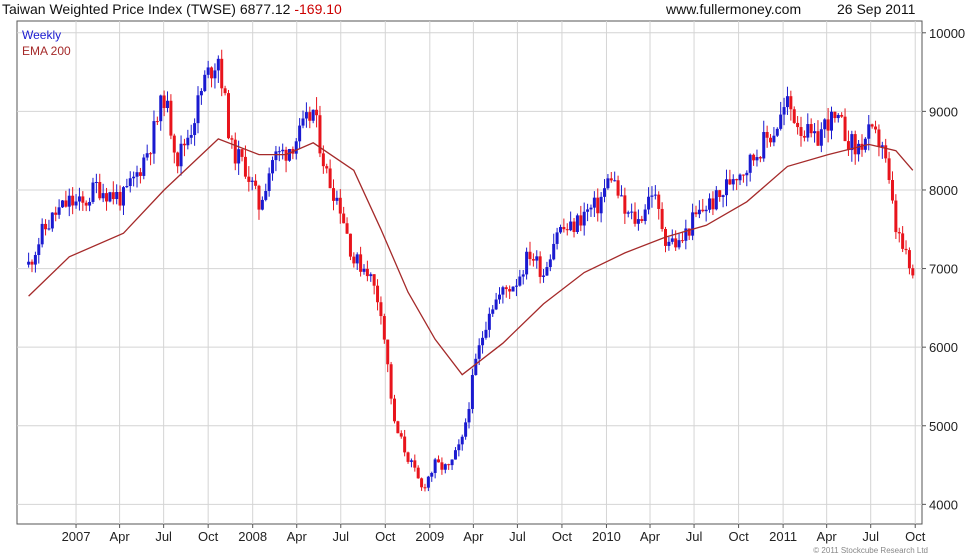 The width and height of the screenshot is (980, 560). Describe the element at coordinates (870, 550) in the screenshot. I see `copyright-notice: © 2011 Stockcube Research Ltd` at that location.